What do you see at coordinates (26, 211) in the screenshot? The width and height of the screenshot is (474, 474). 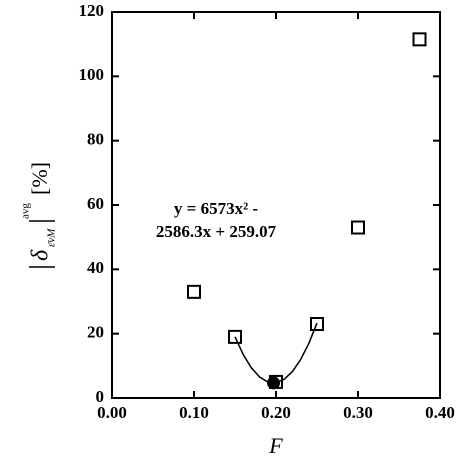 I see `y-label-superscript: avg` at bounding box center [26, 211].